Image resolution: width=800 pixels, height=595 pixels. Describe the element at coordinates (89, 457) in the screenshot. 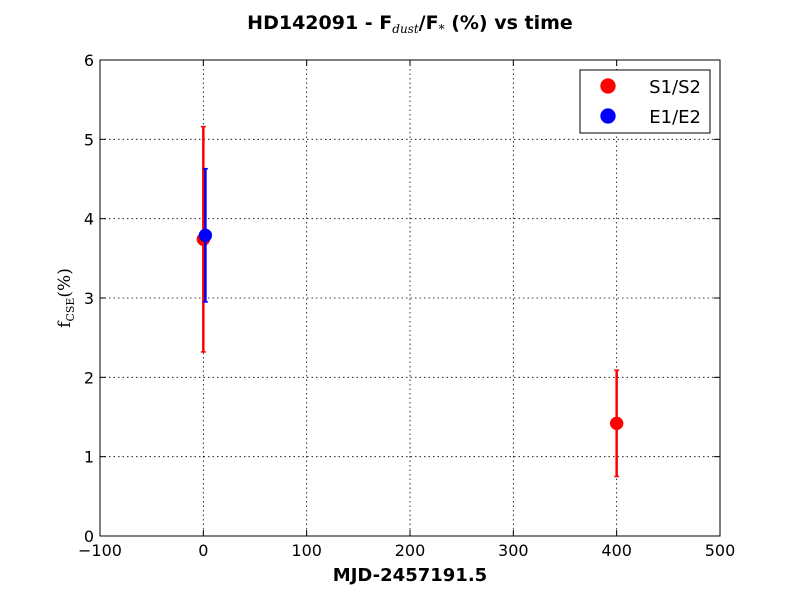

I see `y-tick-label: 1` at that location.